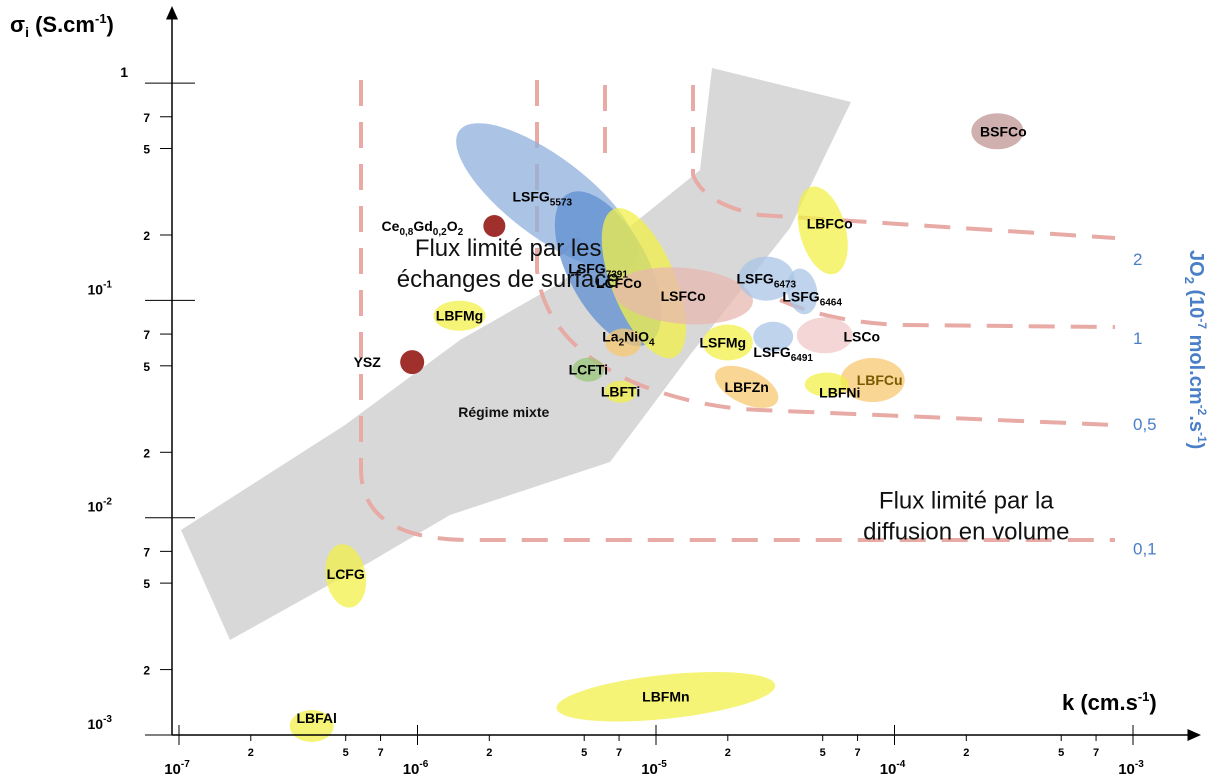 The image size is (1219, 784). I want to click on material-lsfco-label: LSFCo, so click(683, 296).